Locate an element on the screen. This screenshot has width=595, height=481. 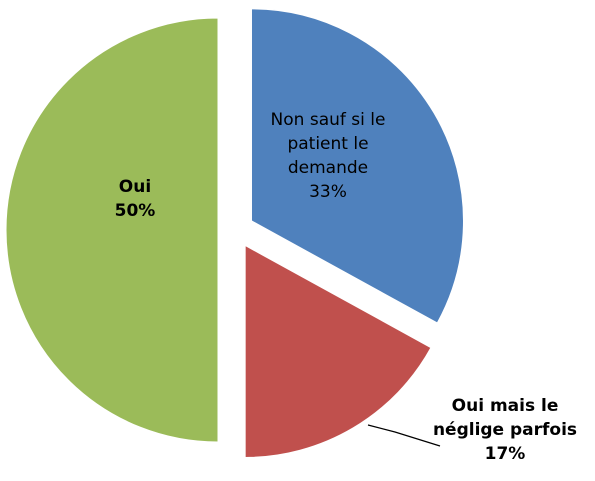
value-label: 17% is located at coordinates (505, 454).